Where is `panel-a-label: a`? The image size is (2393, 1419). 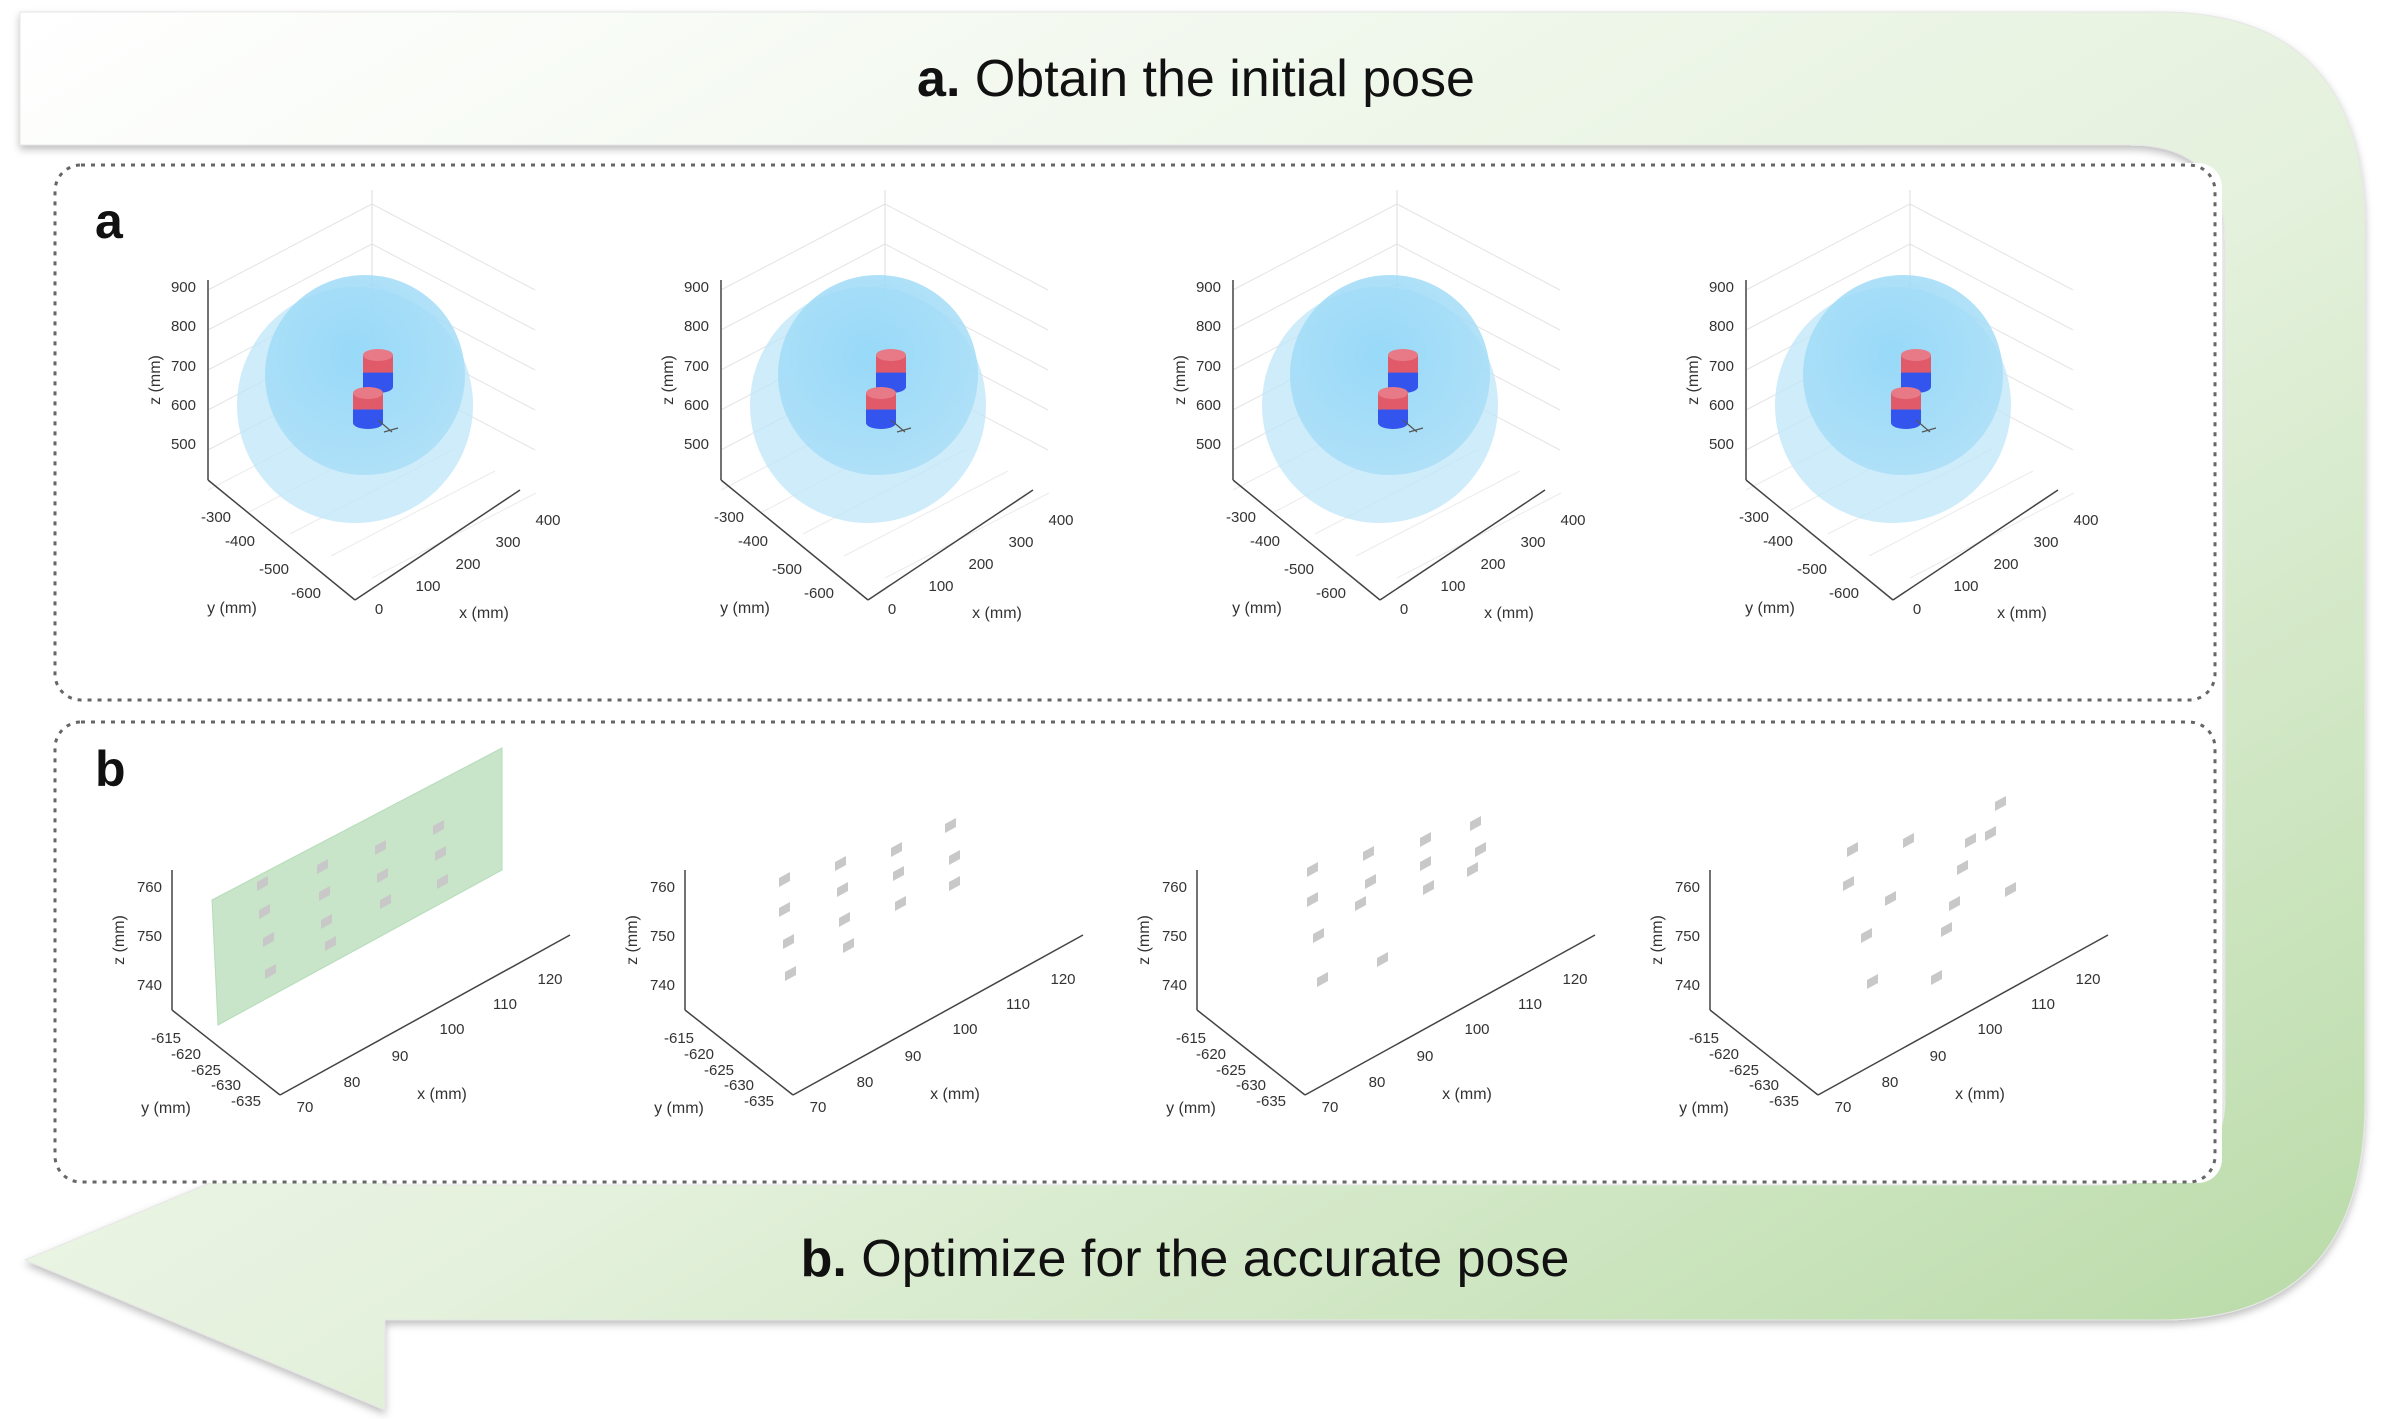 panel-a-label: a is located at coordinates (109, 221).